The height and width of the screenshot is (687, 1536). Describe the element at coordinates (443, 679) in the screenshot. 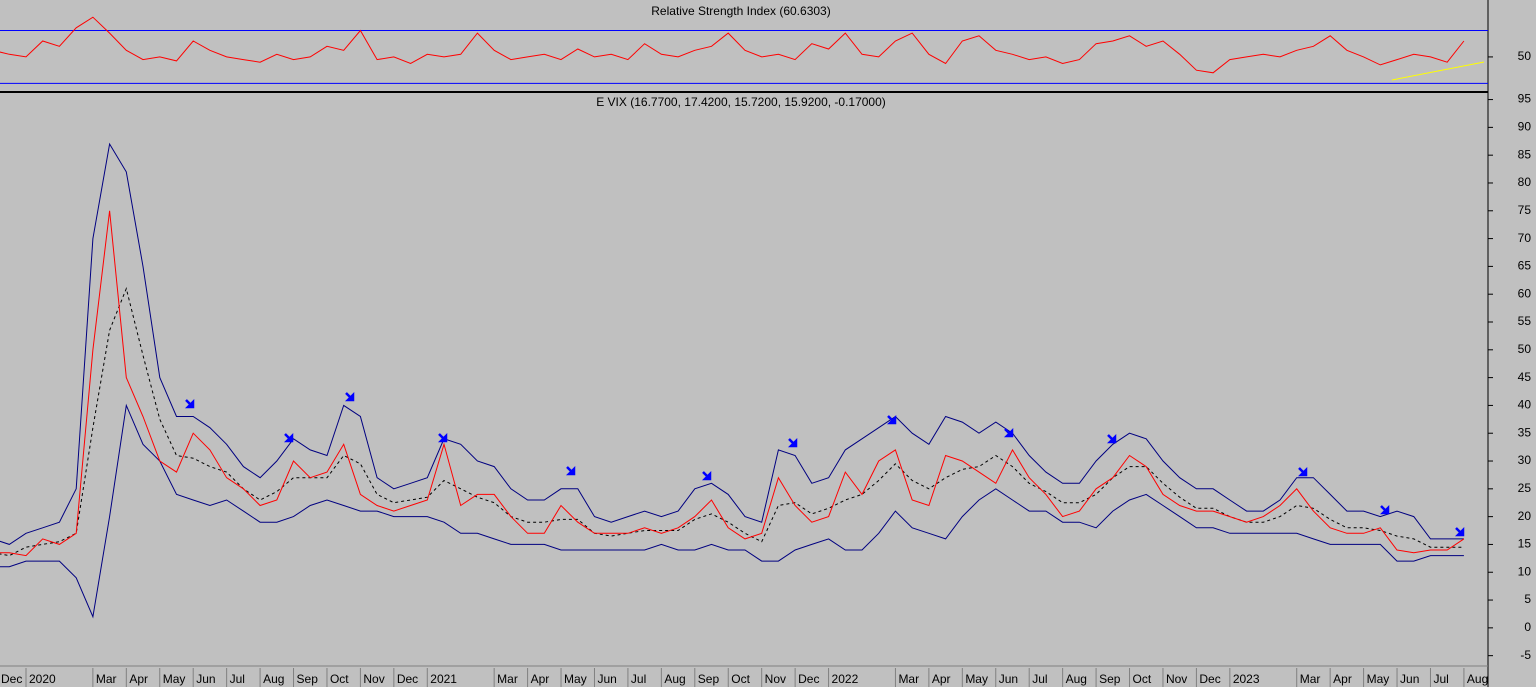

I see `x-tick-label: 2021` at that location.